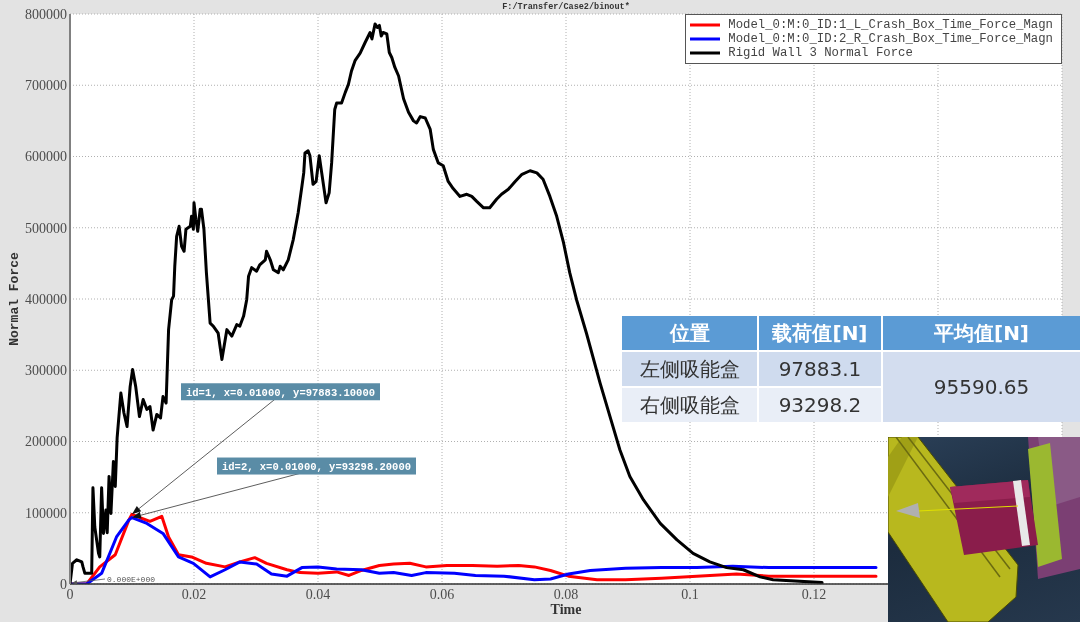  I want to click on annotation: id=2, x=0.01000, y=93298.20000, so click(316, 467).